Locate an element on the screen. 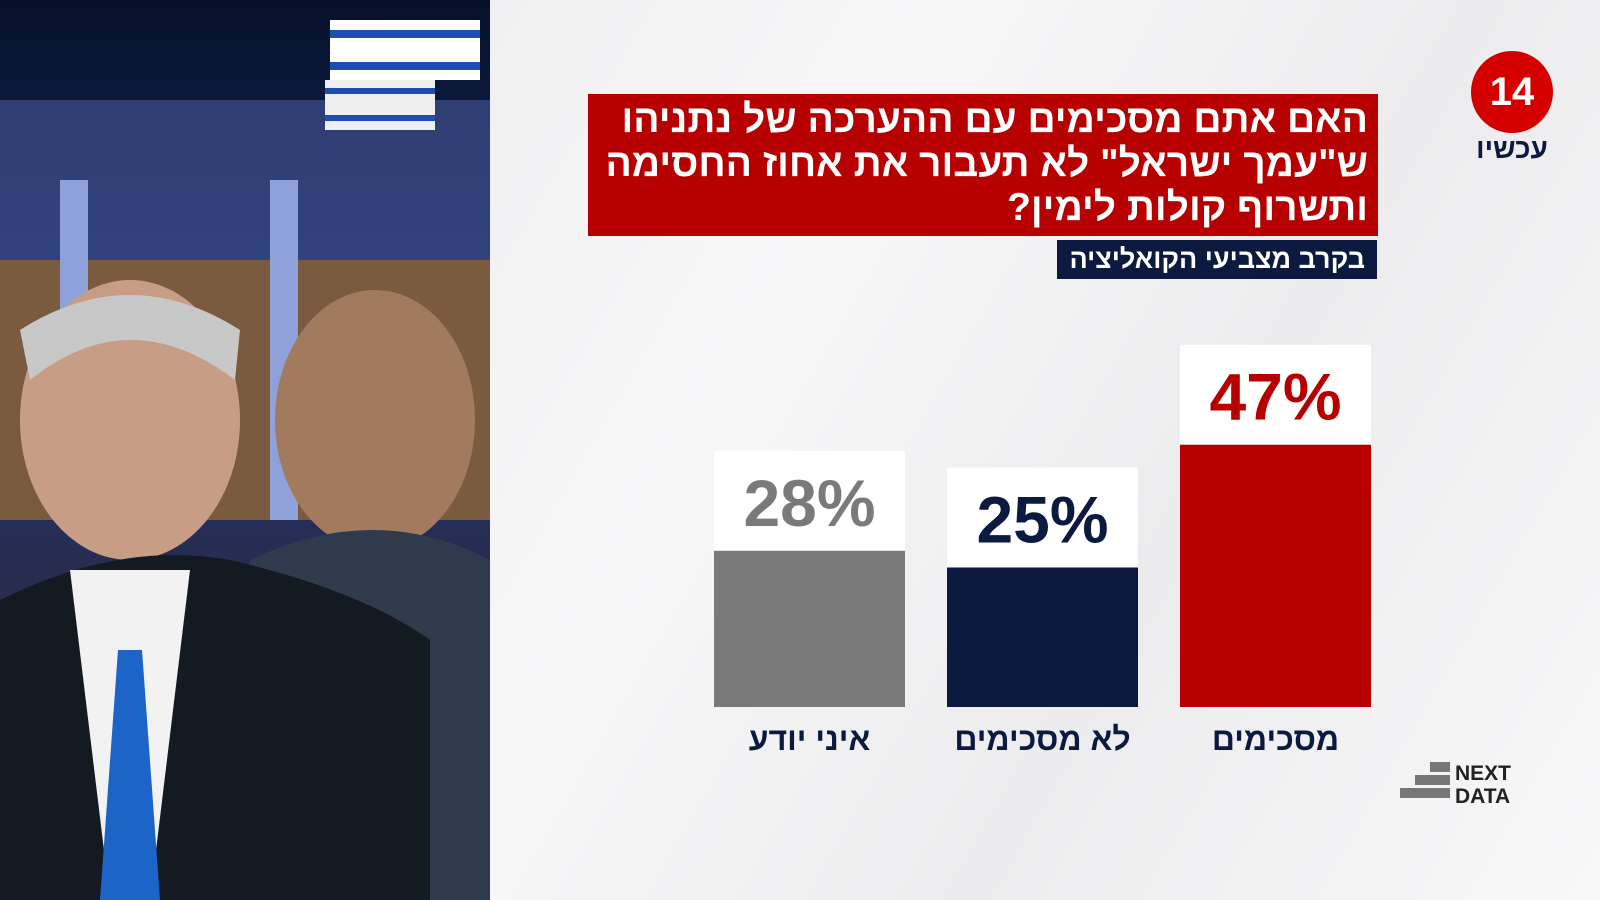  category-label: איני יודע is located at coordinates (810, 739).